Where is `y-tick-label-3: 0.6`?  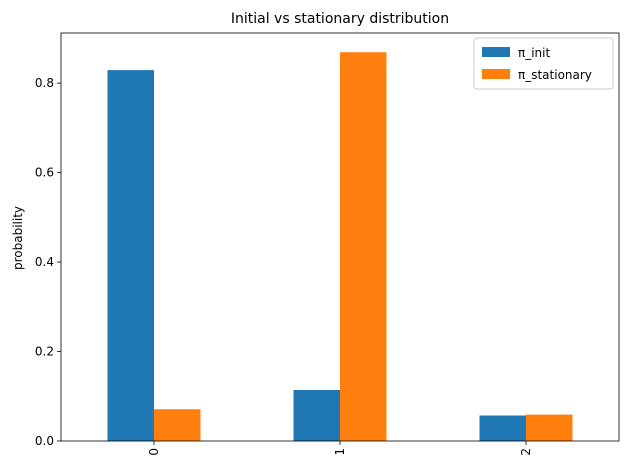 y-tick-label-3: 0.6 is located at coordinates (44, 173).